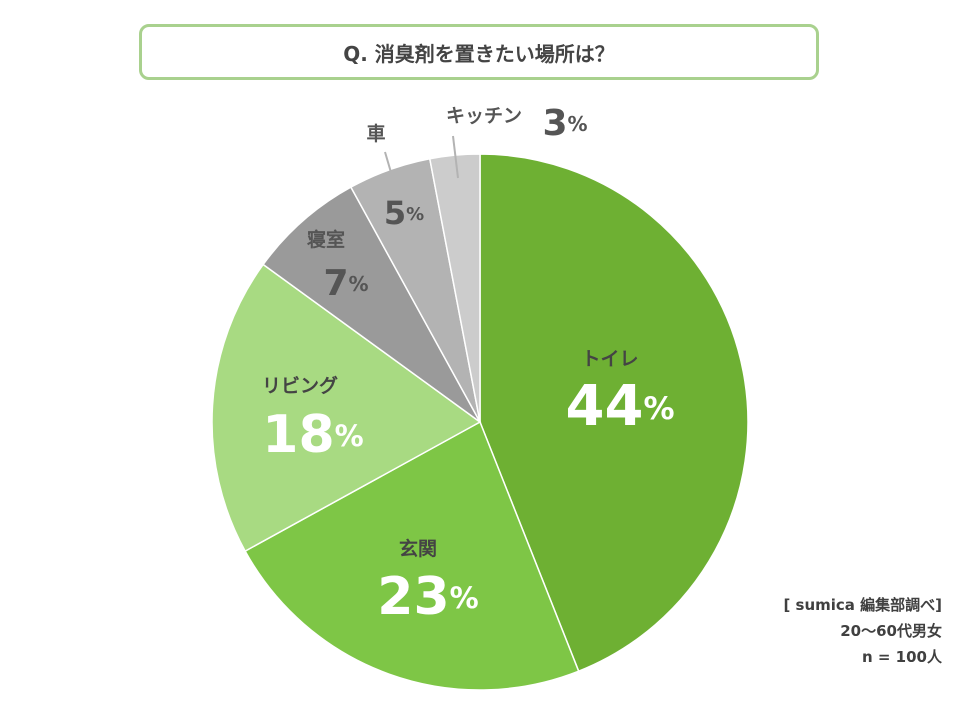 Image resolution: width=960 pixels, height=720 pixels. What do you see at coordinates (312, 435) in the screenshot?
I see `slice-value-2: 18%` at bounding box center [312, 435].